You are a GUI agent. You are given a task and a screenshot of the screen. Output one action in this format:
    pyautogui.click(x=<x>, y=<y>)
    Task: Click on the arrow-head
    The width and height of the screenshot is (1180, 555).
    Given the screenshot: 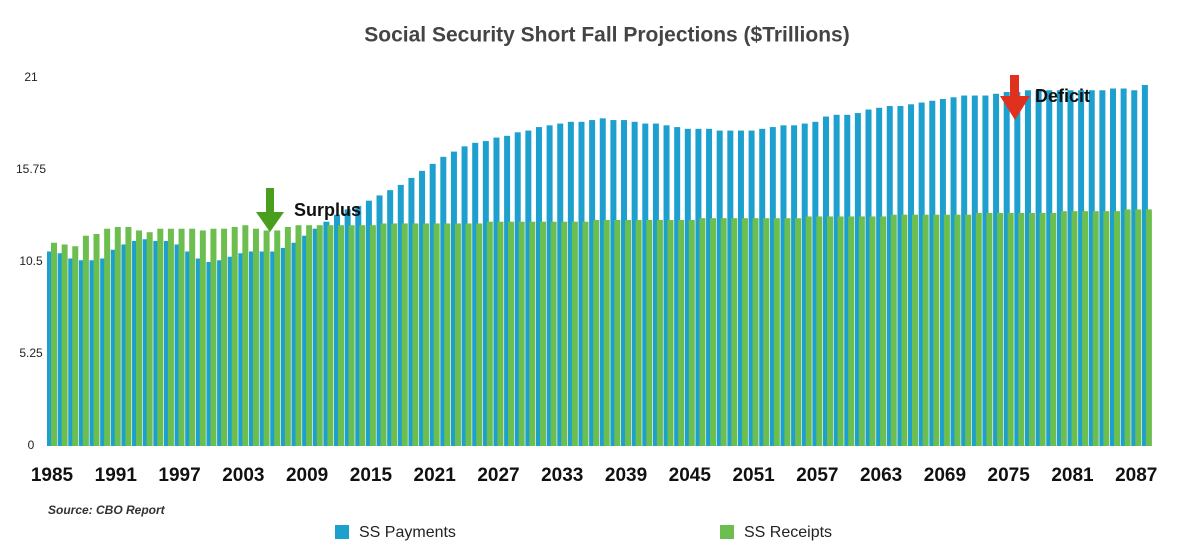 What is the action you would take?
    pyautogui.click(x=1015, y=108)
    